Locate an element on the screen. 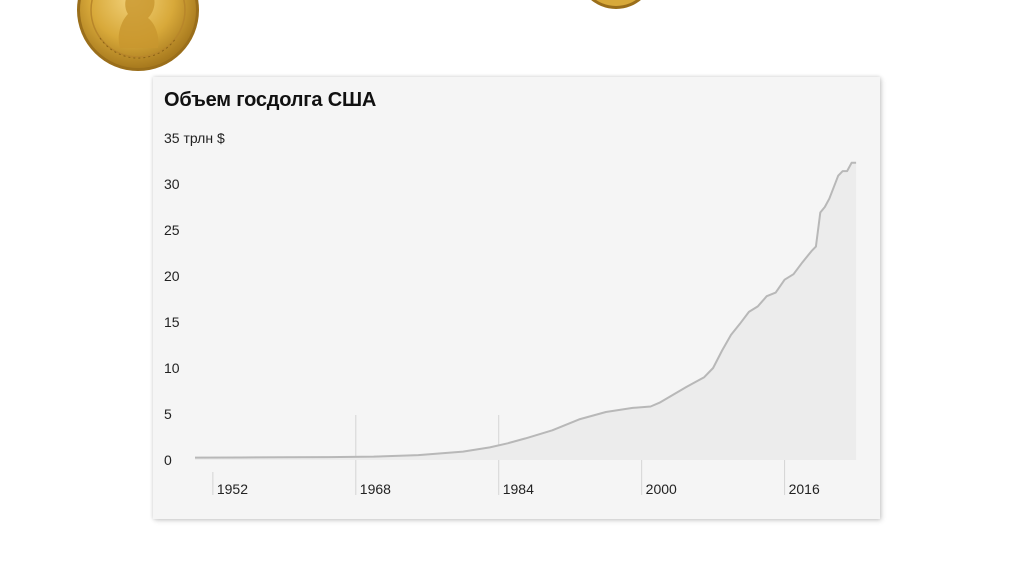 The height and width of the screenshot is (574, 1024). y-tick-label: 5 is located at coordinates (168, 414).